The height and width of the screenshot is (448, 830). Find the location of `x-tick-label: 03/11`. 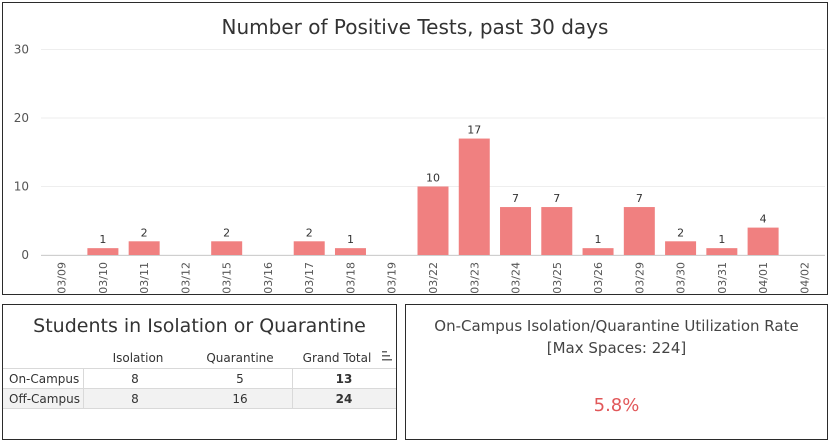

x-tick-label: 03/11 is located at coordinates (144, 278).